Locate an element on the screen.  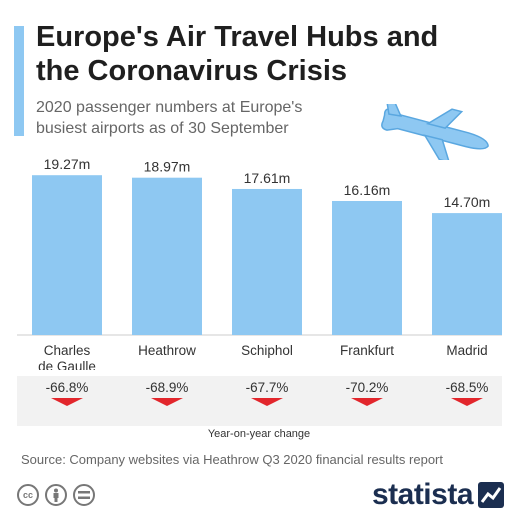
yoy-change-item-4: -68.5% is located at coordinates (467, 393).